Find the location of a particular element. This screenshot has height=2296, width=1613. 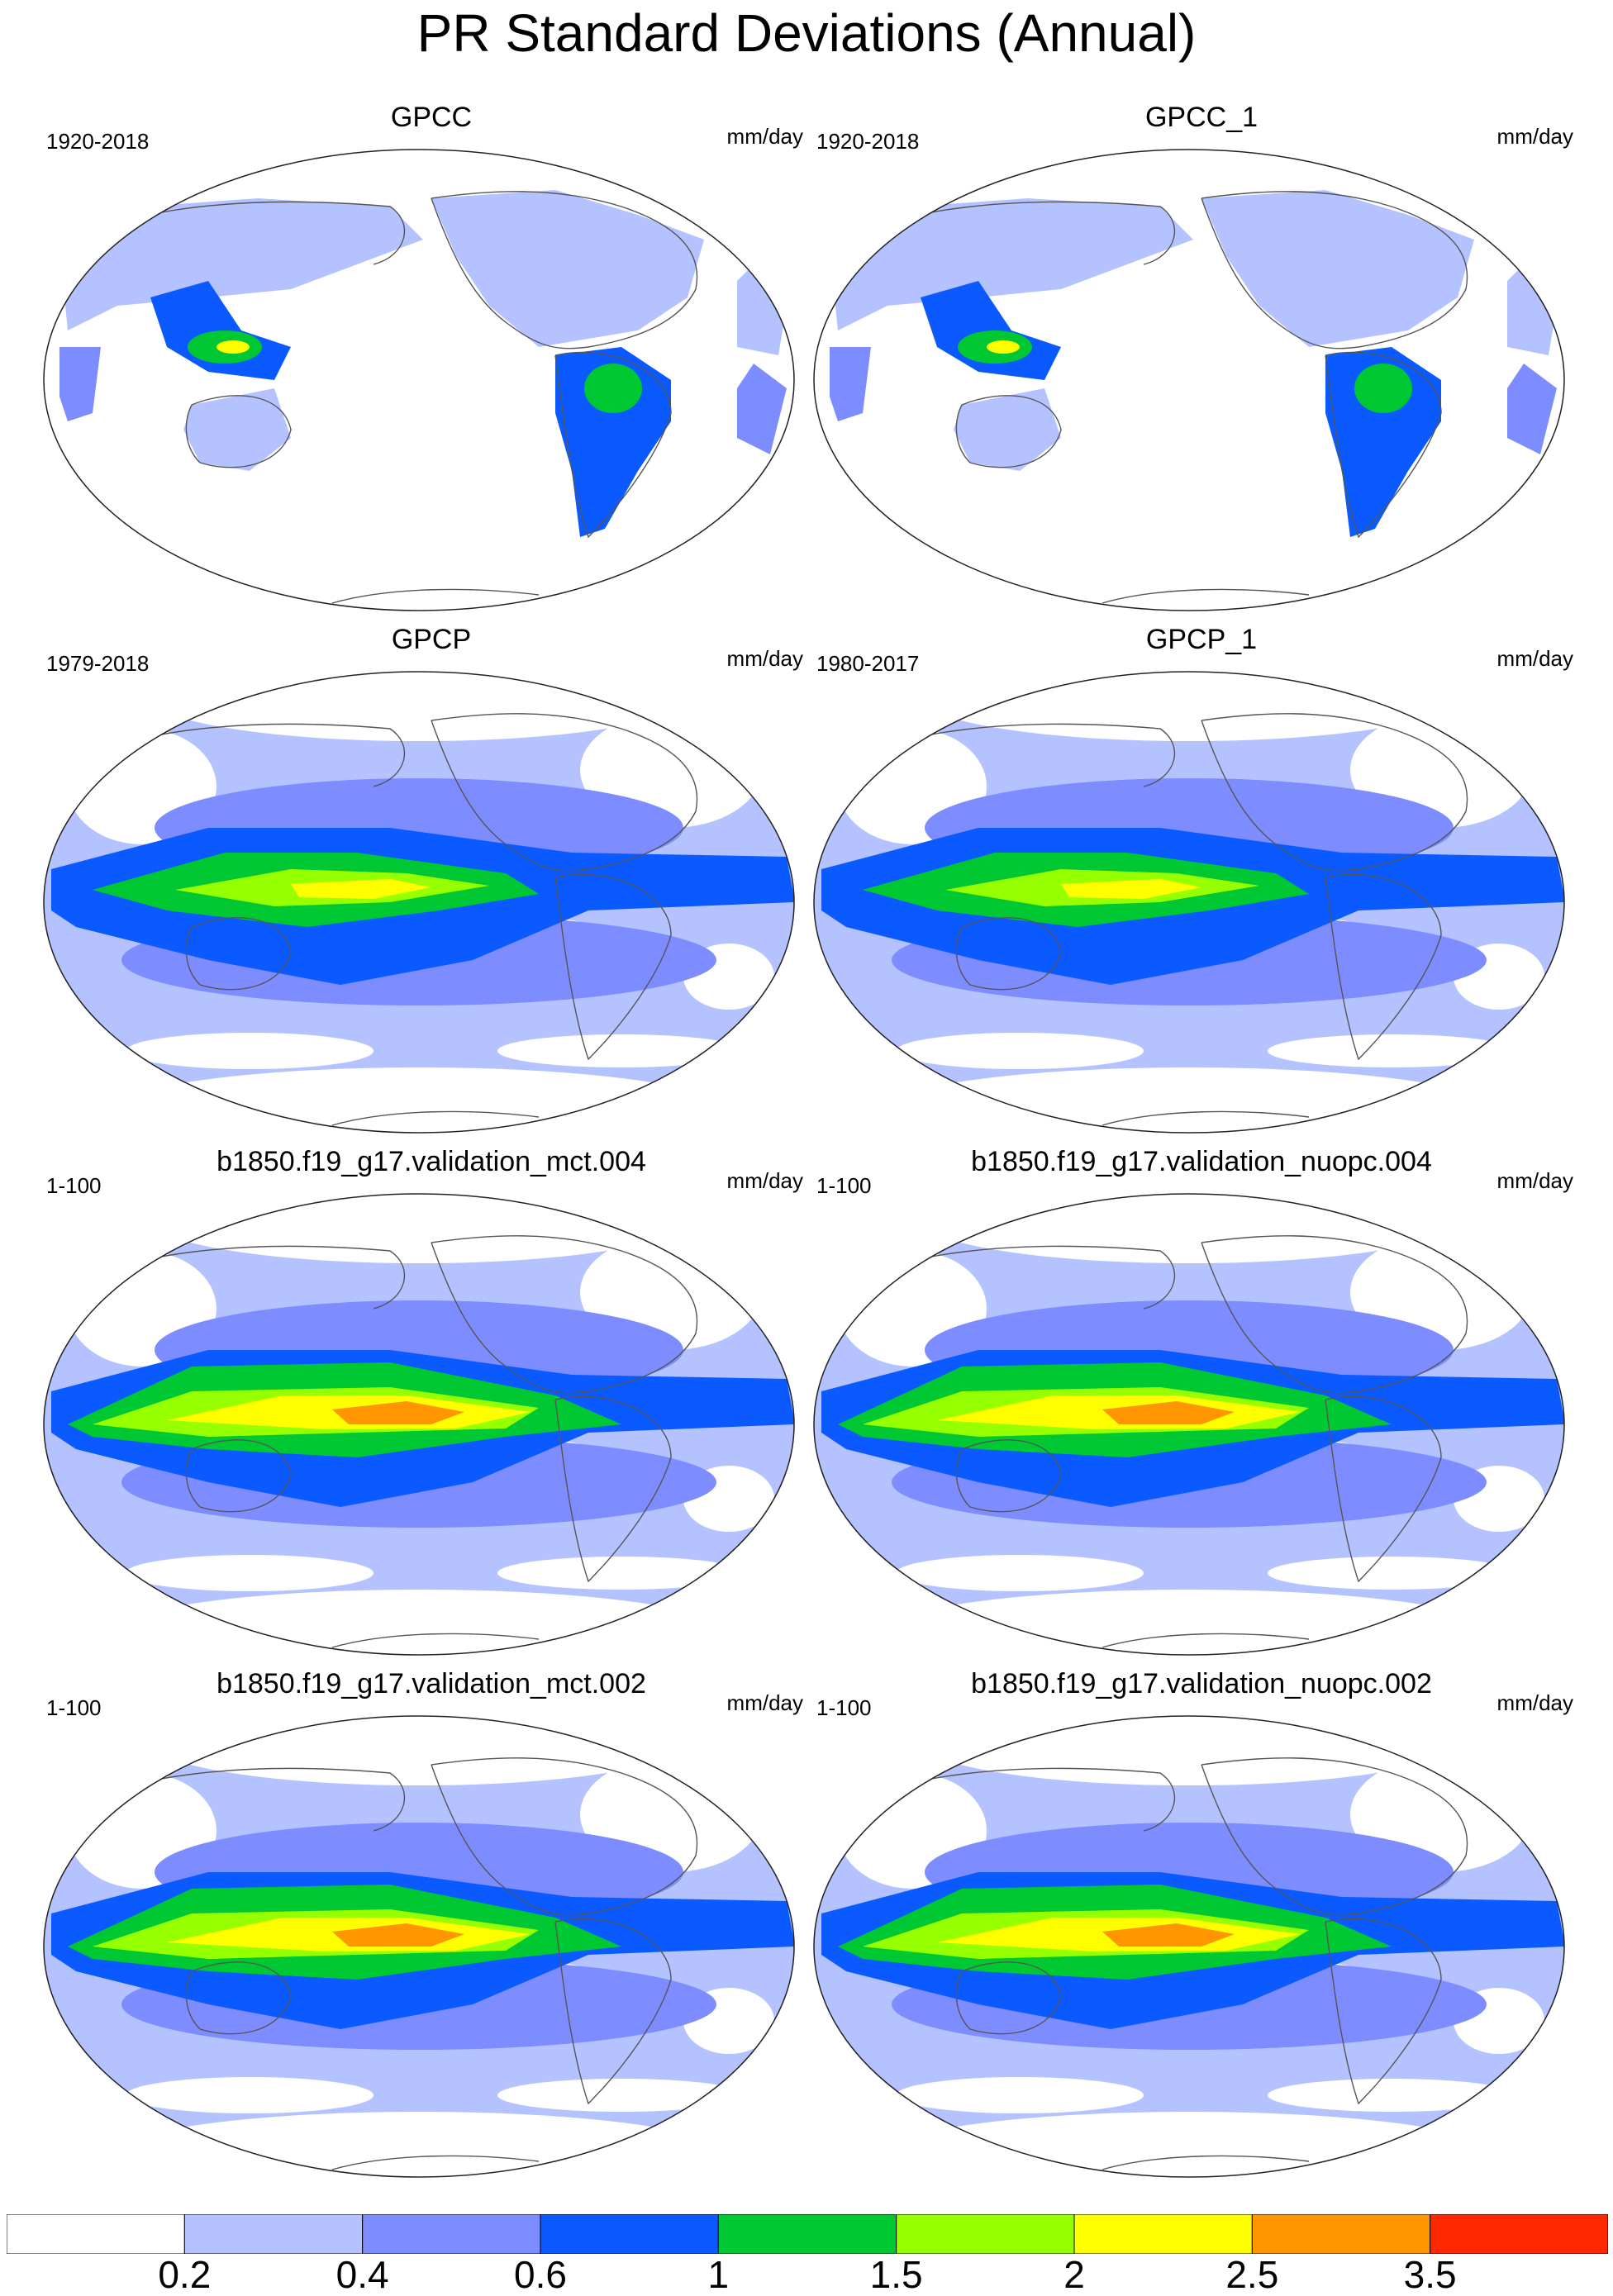

panel-years: 1920-2018 is located at coordinates (868, 141).